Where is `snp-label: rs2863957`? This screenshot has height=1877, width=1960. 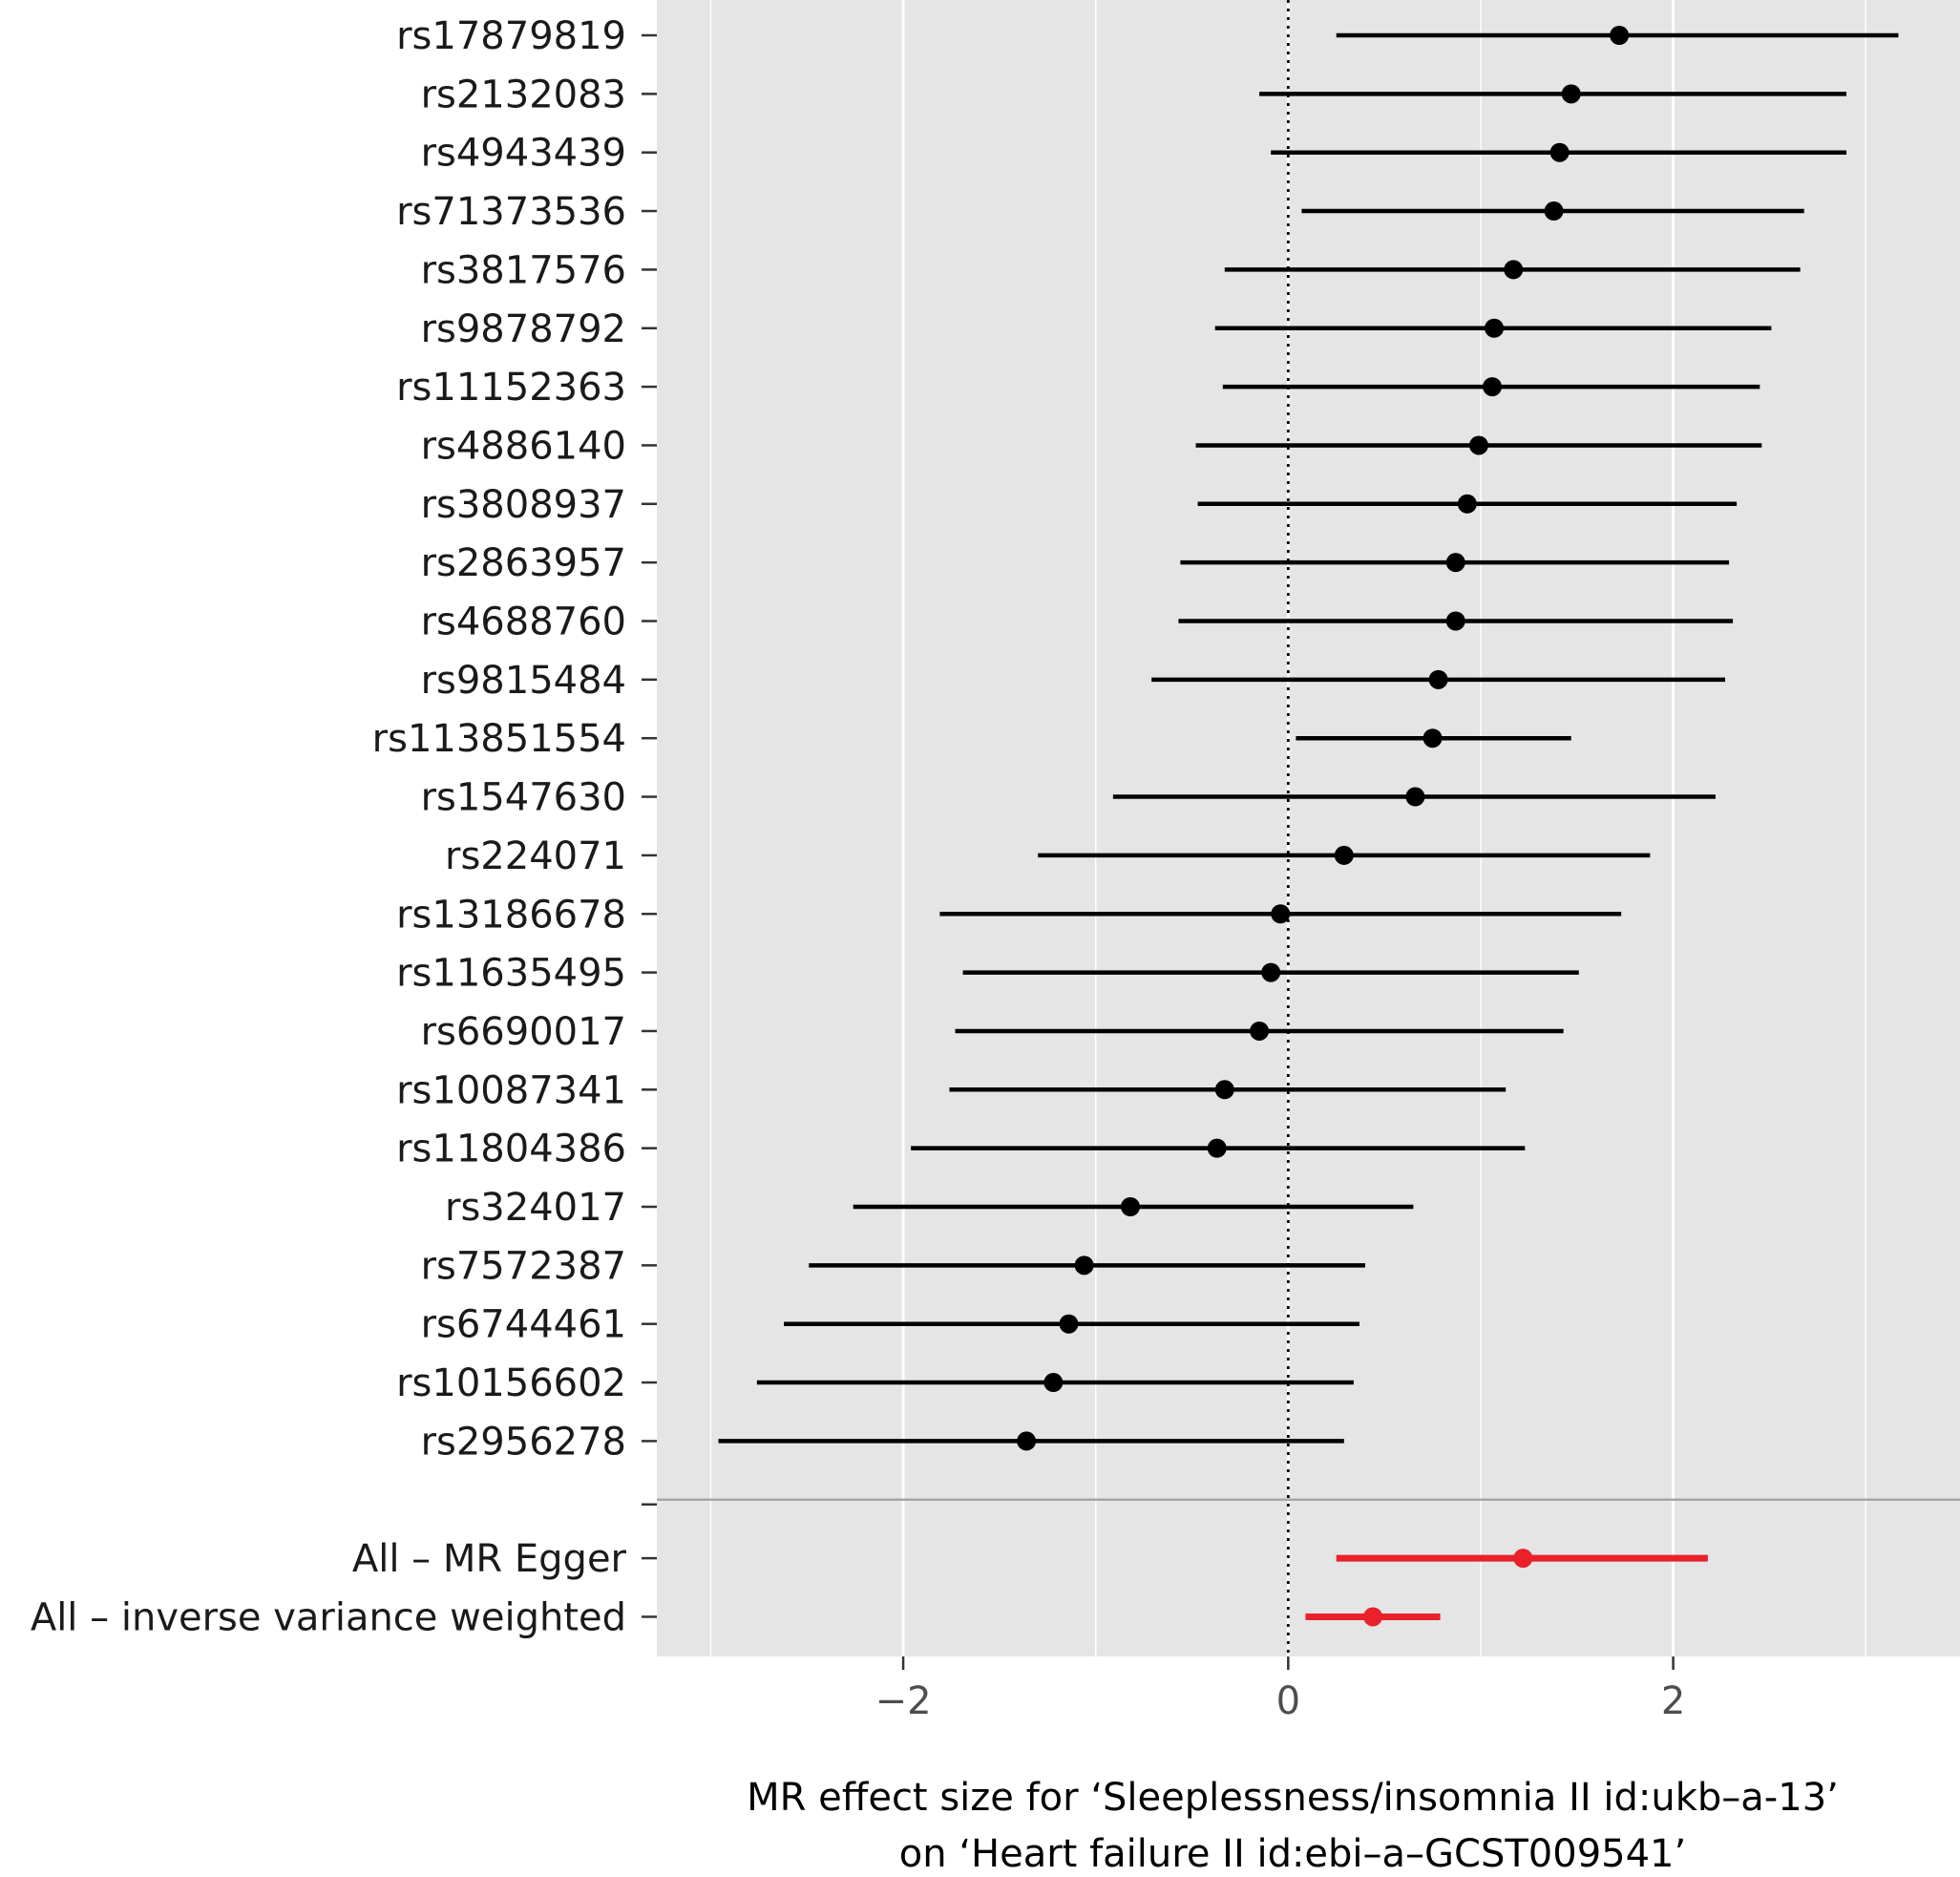
snp-label: rs2863957 is located at coordinates (523, 563).